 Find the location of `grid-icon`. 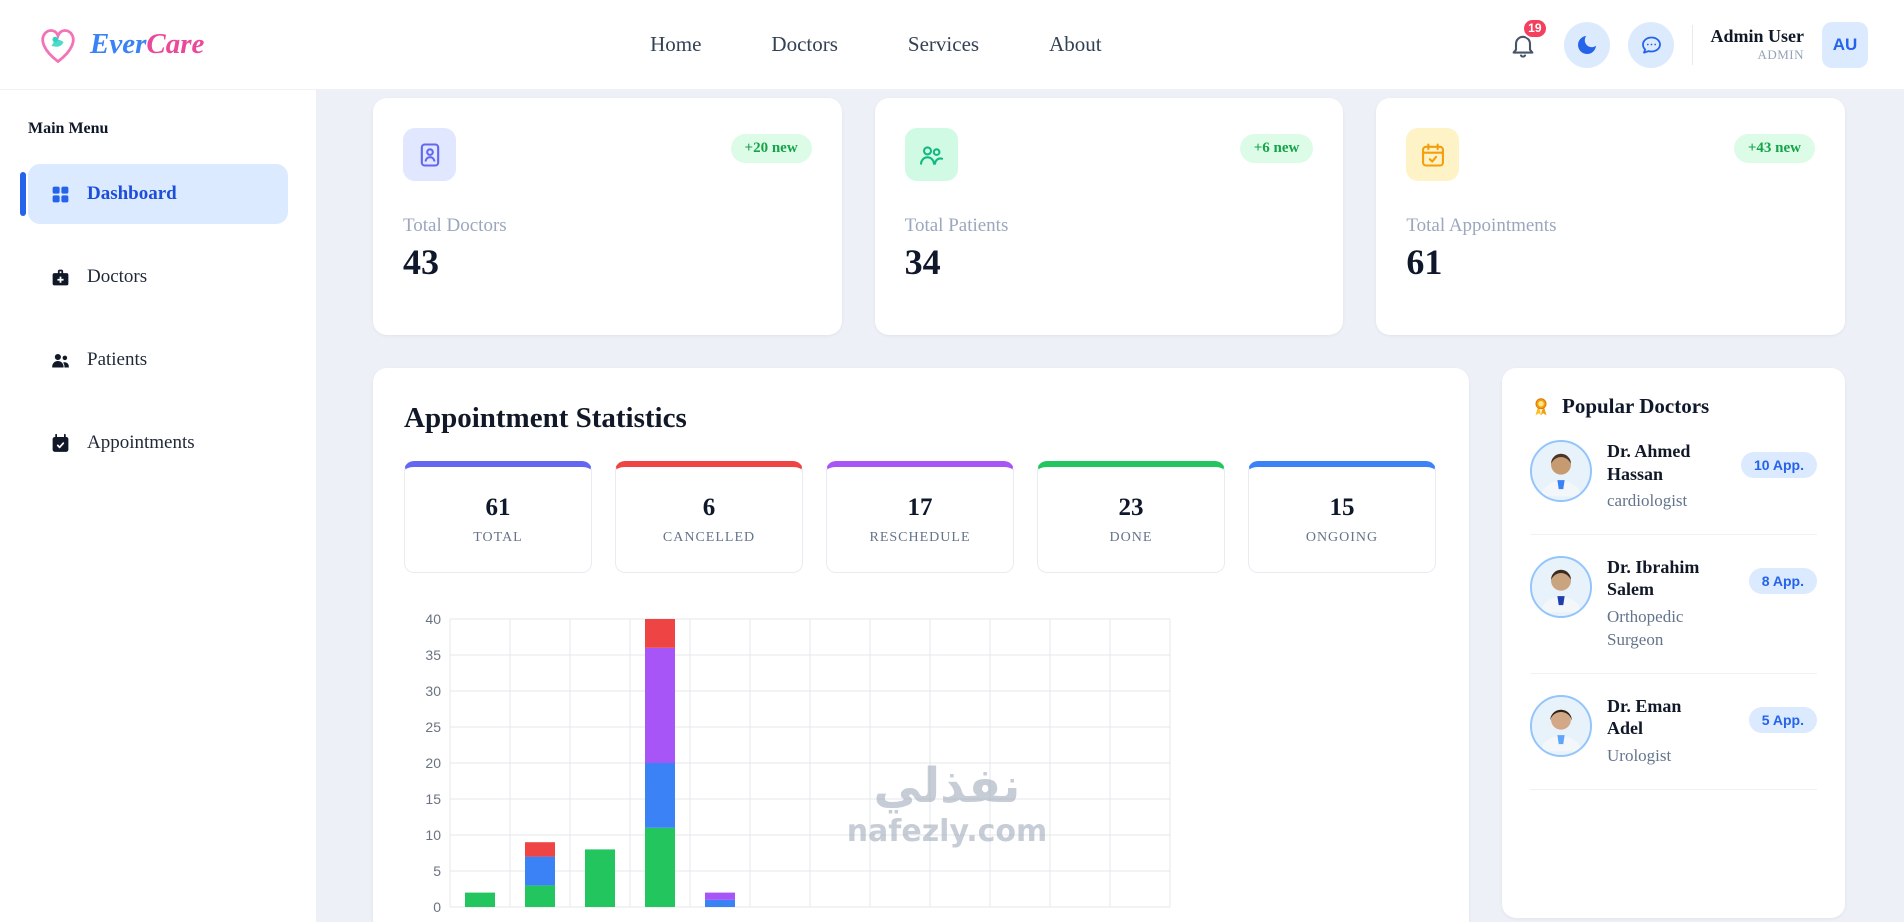

grid-icon is located at coordinates (60, 194).